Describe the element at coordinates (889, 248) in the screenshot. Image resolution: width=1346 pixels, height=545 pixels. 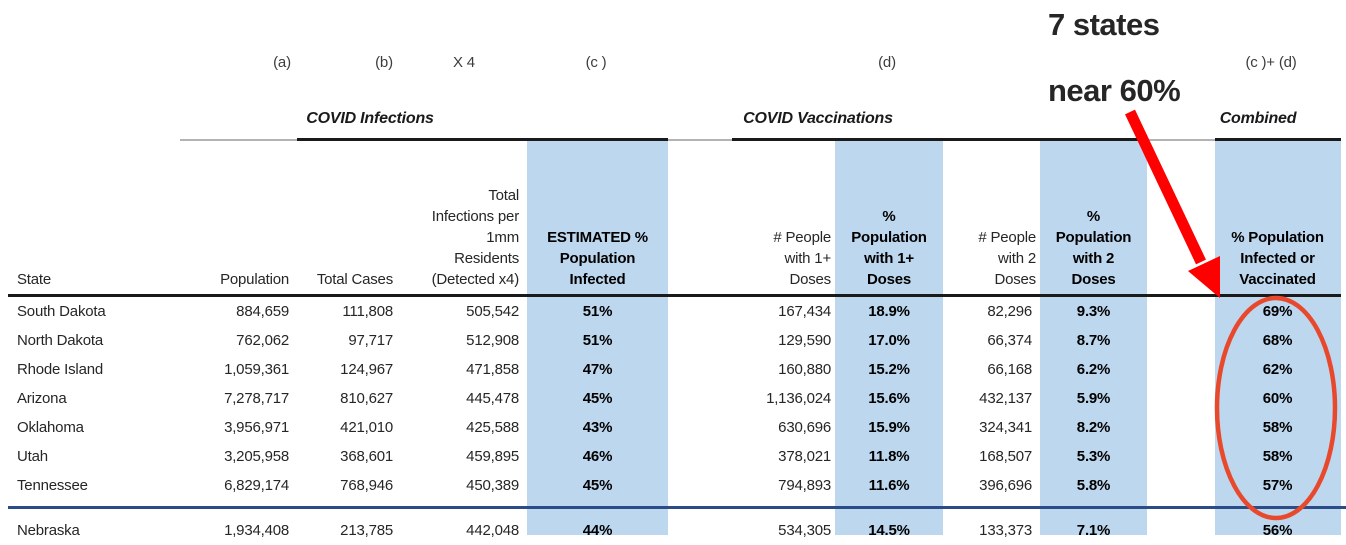
I see `header-pct-1plus-doses: % Population with 1+ Doses` at that location.